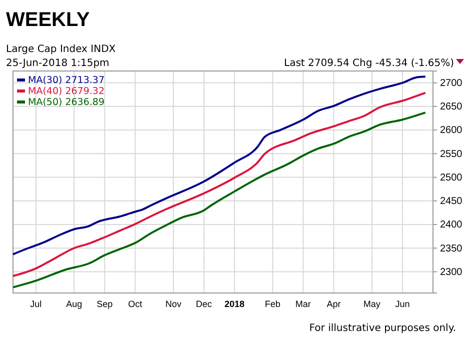 The width and height of the screenshot is (469, 340). I want to click on text: Last 2709.54 Chg -45.34 (-1.65%), so click(369, 63).